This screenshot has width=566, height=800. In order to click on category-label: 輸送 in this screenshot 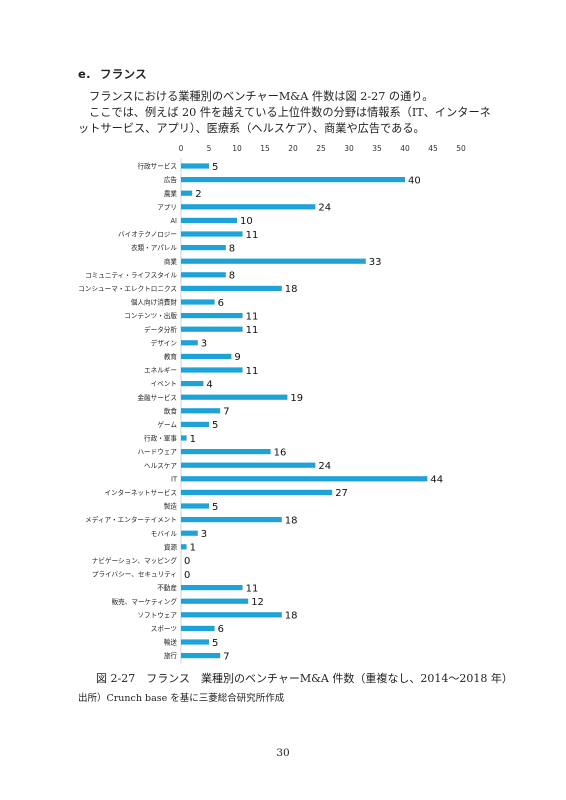, I will do `click(171, 642)`.